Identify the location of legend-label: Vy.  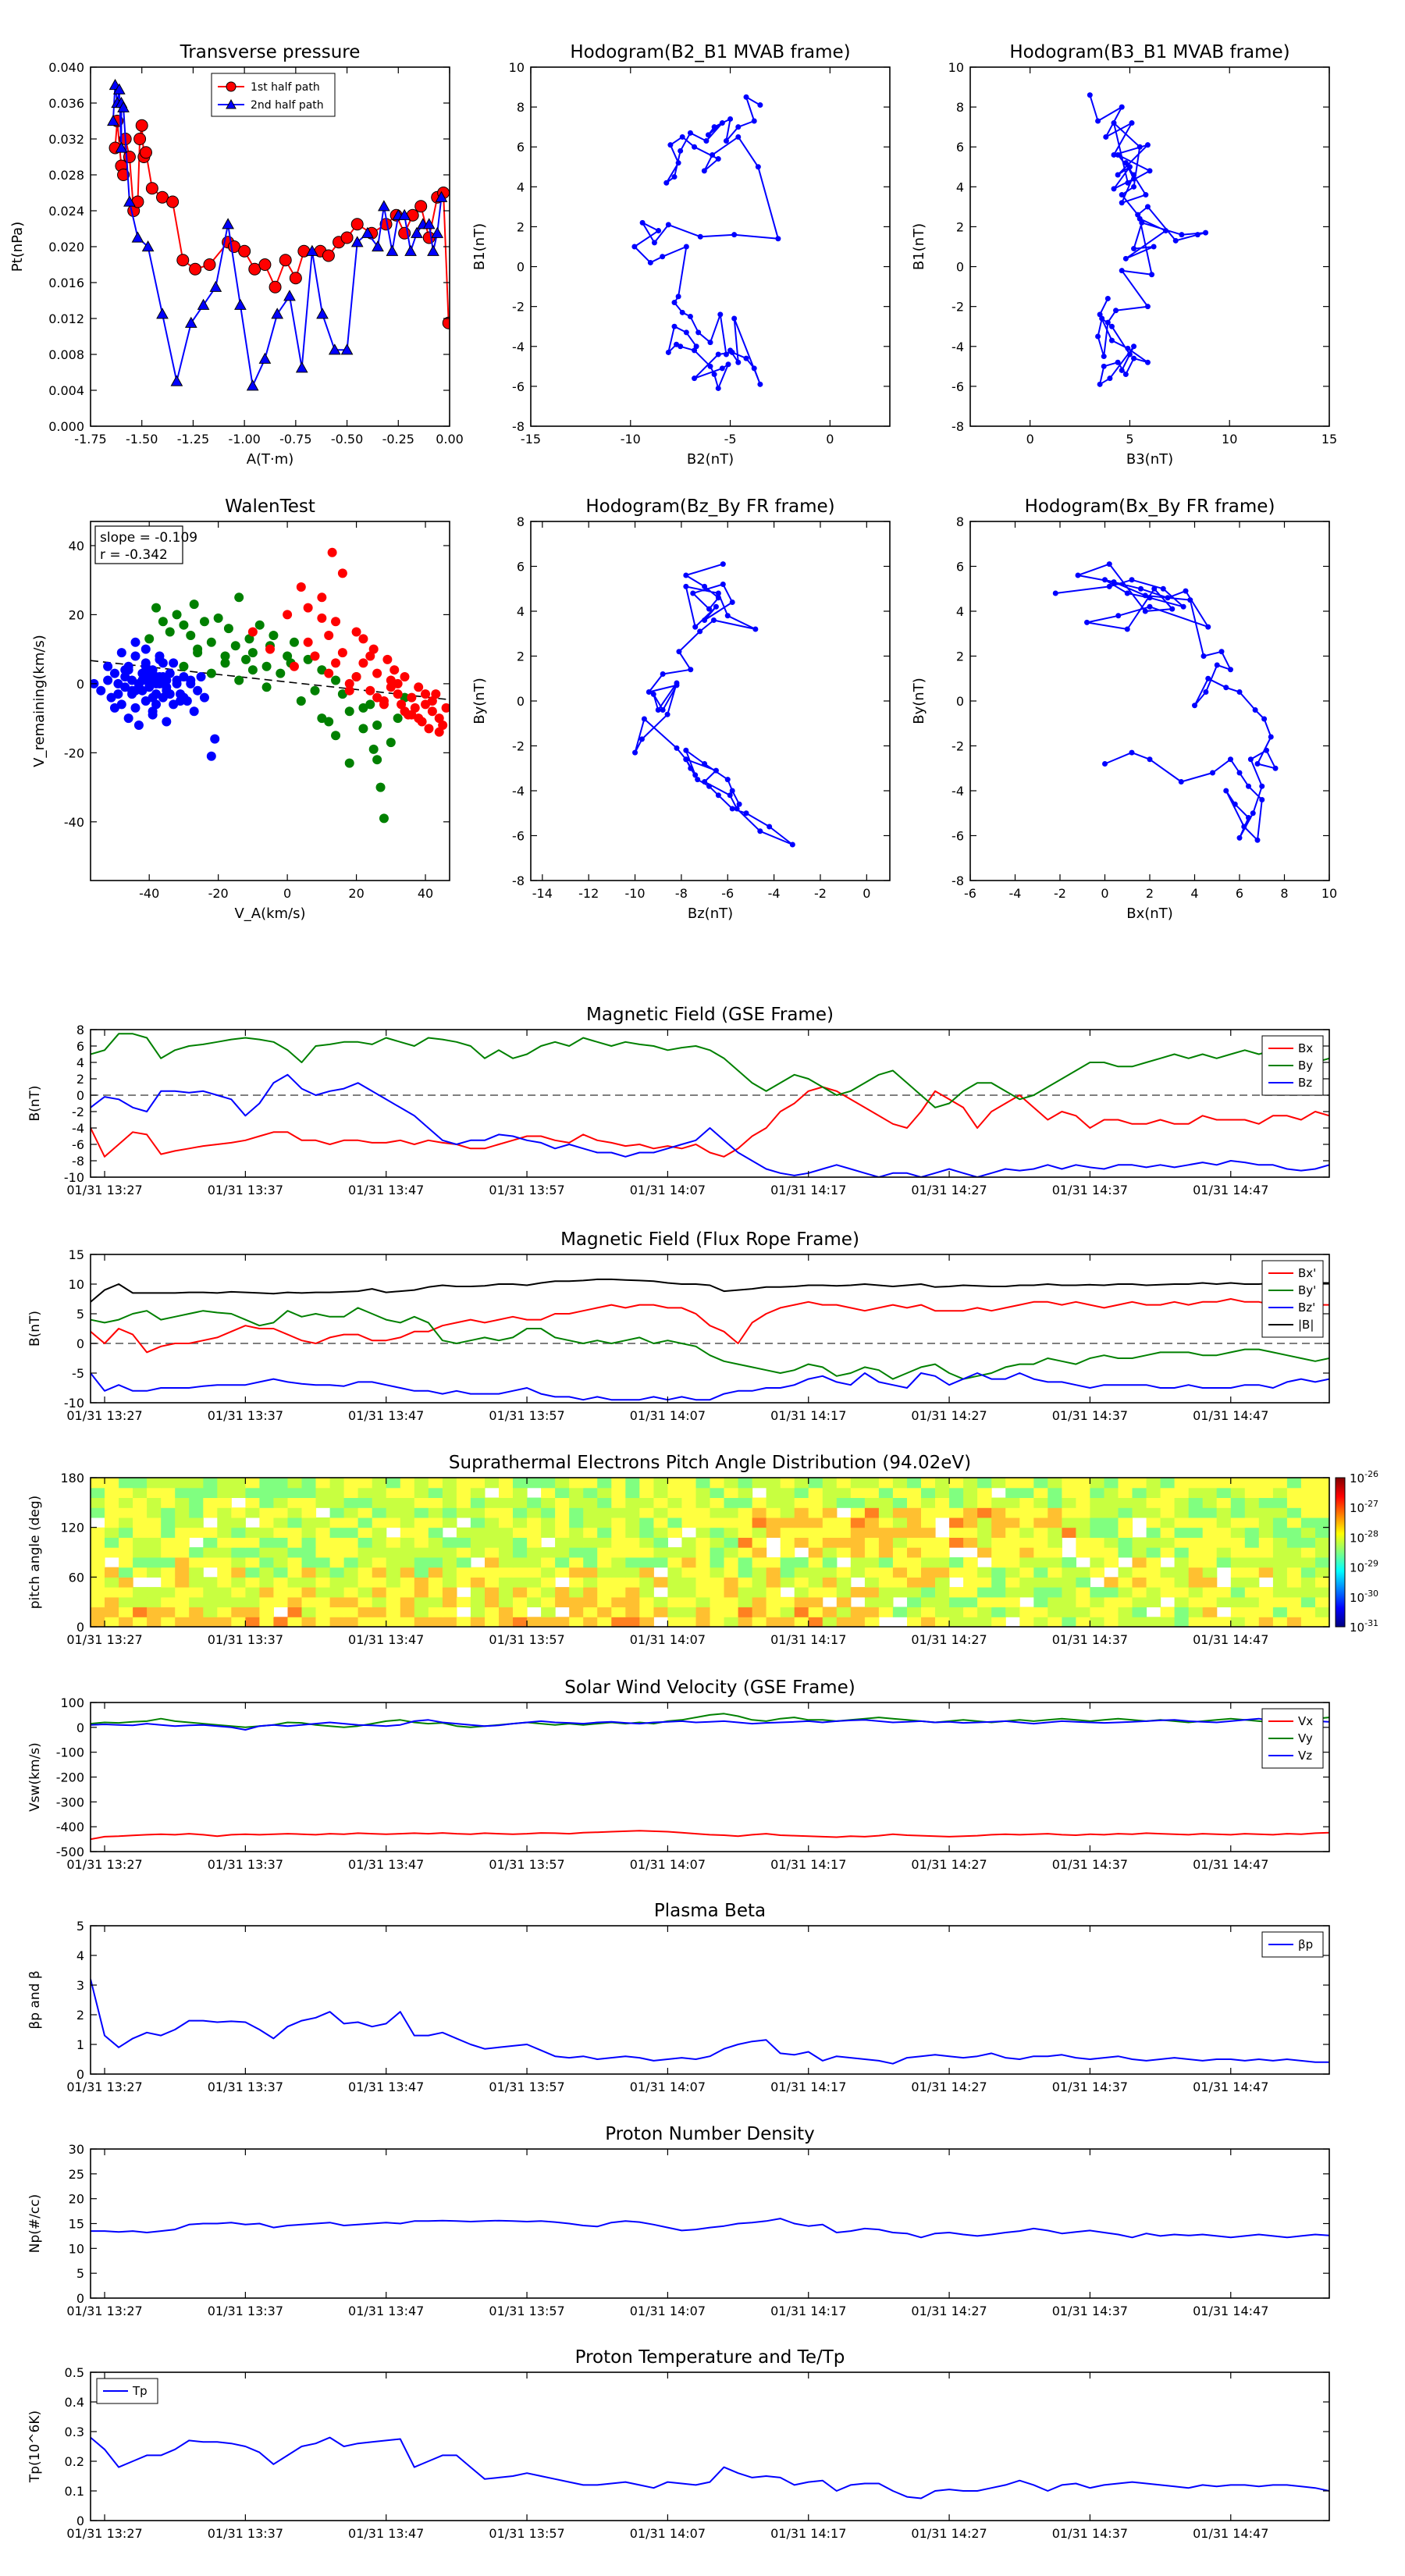
(1305, 1738).